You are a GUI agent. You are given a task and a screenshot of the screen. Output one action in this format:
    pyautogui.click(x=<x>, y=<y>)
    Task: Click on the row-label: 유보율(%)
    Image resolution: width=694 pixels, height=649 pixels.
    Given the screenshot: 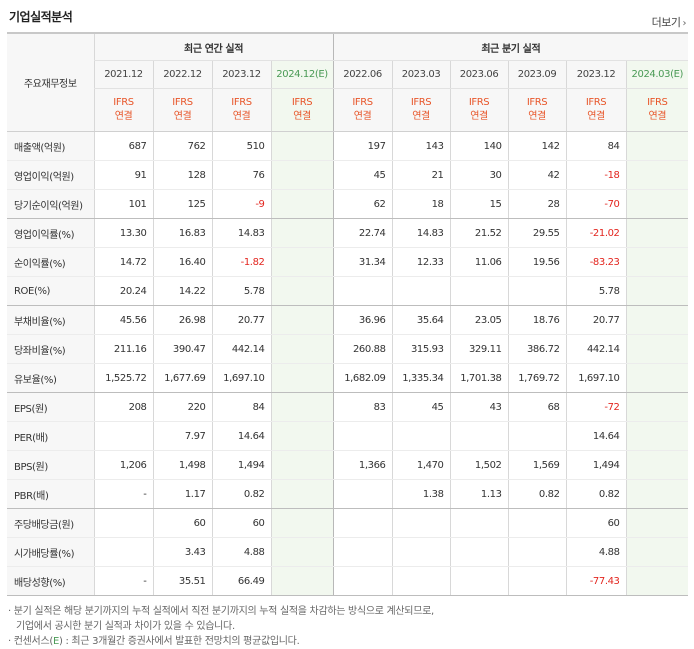 What is the action you would take?
    pyautogui.click(x=50, y=378)
    